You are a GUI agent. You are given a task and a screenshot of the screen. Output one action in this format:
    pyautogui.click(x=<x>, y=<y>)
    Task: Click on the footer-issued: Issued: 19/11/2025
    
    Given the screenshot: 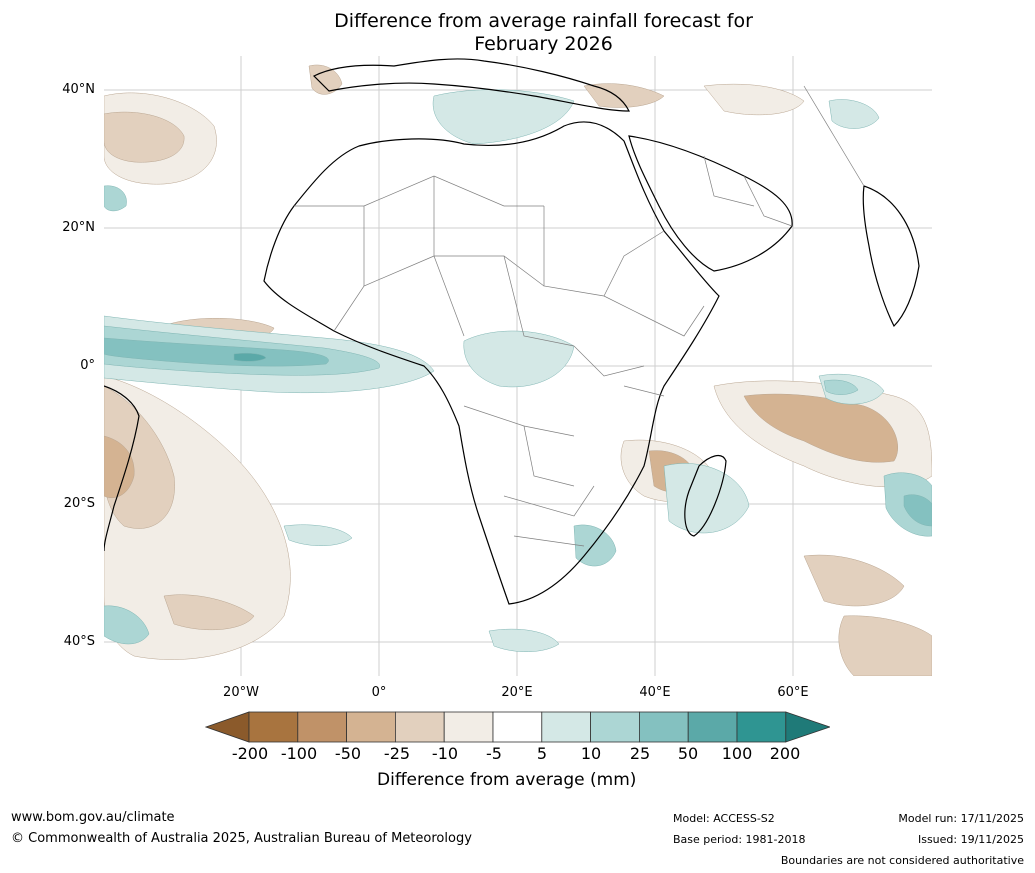 What is the action you would take?
    pyautogui.click(x=970, y=839)
    